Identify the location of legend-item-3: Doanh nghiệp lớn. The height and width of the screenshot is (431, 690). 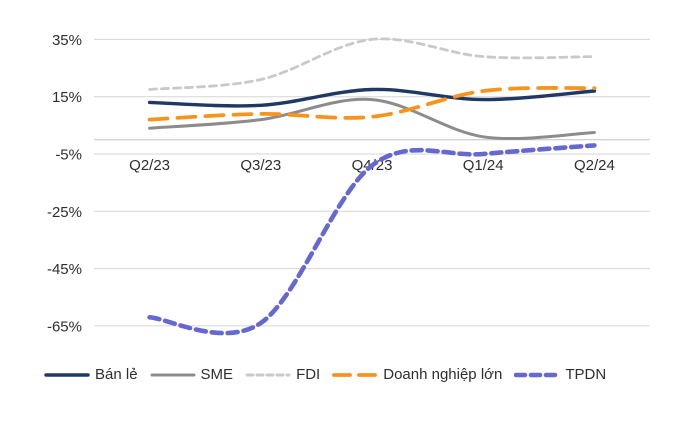
(417, 375).